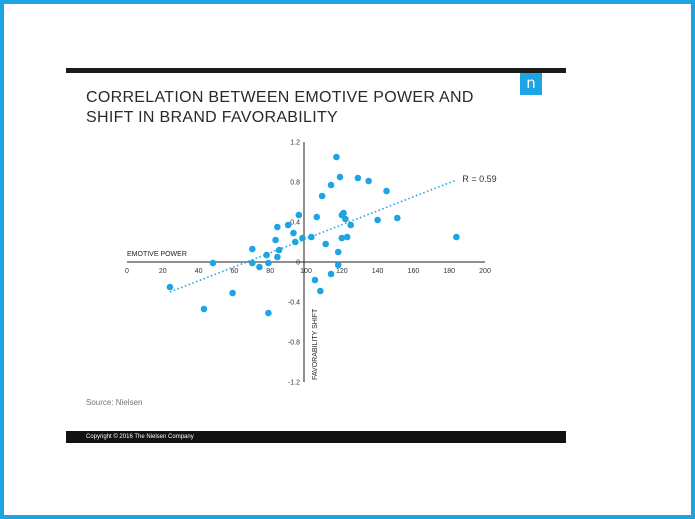 This screenshot has width=695, height=519. Describe the element at coordinates (342, 271) in the screenshot. I see `x-tick-label: 120` at that location.